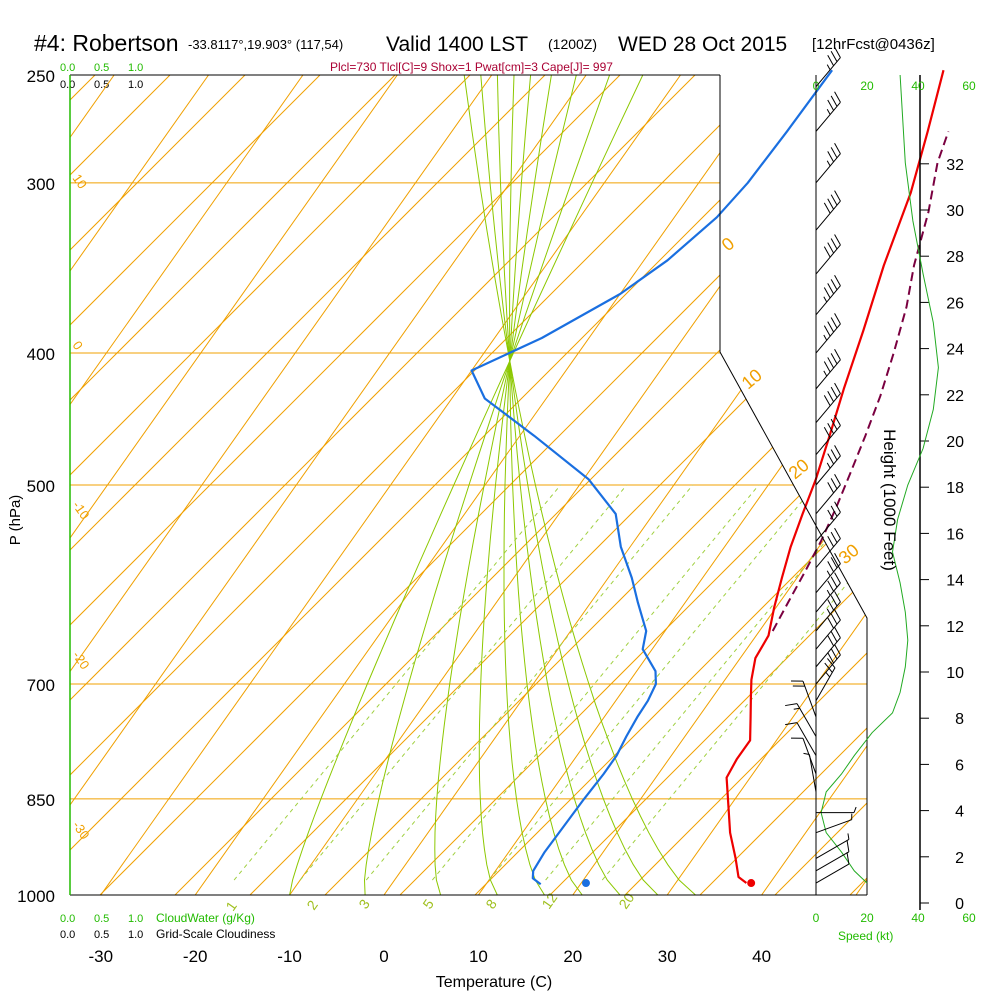  Describe the element at coordinates (955, 257) in the screenshot. I see `height-tick-28: 28` at that location.